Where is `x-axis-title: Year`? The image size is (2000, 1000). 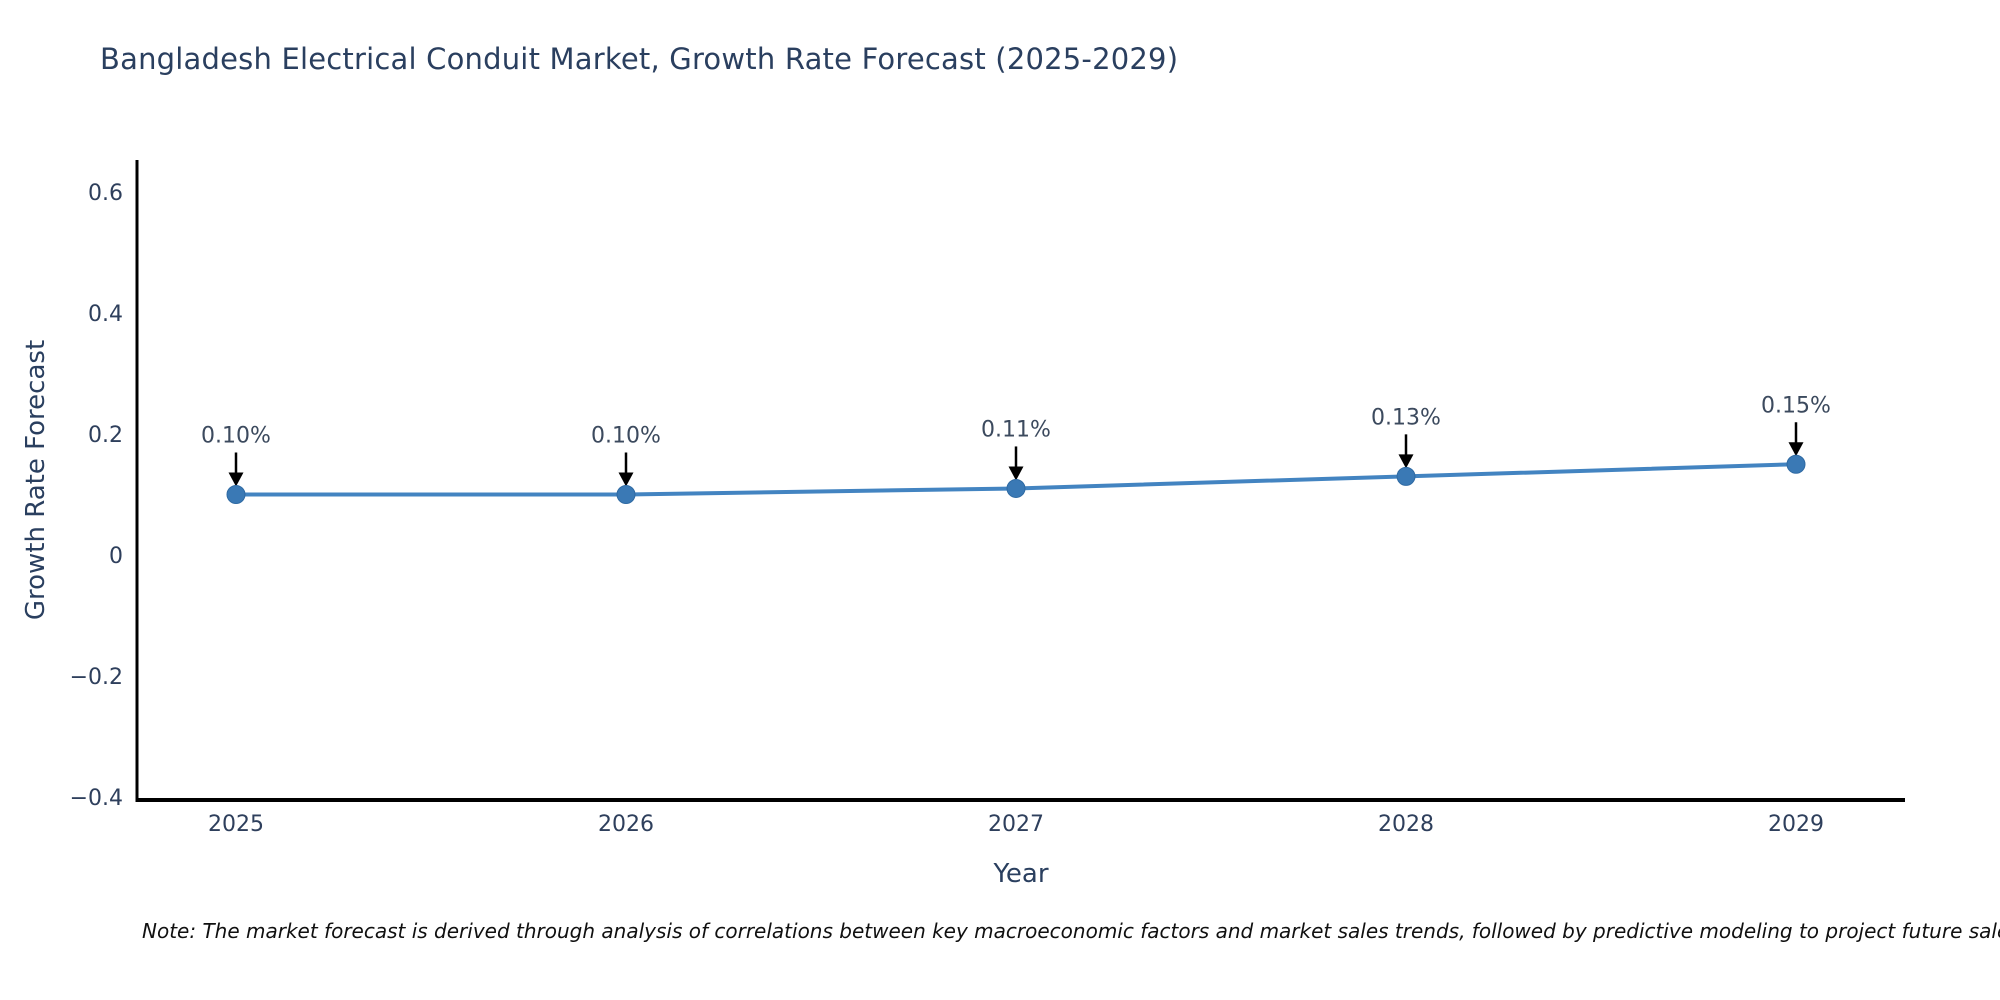 x-axis-title: Year is located at coordinates (1020, 874).